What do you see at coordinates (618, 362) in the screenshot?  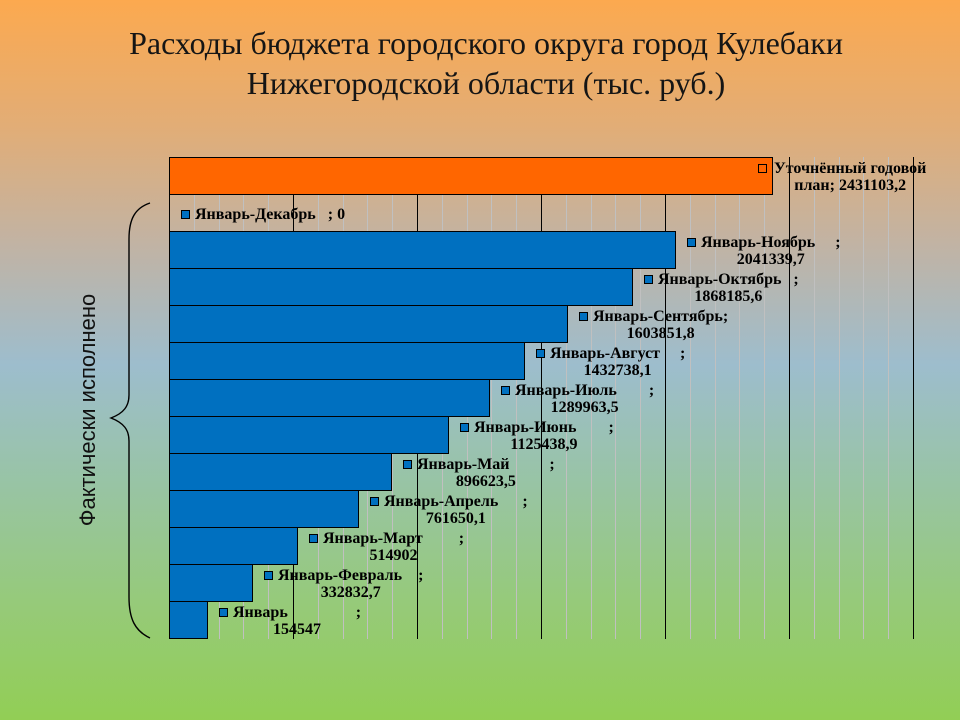 I see `data-label: Январь-Август ; 1432738,1` at bounding box center [618, 362].